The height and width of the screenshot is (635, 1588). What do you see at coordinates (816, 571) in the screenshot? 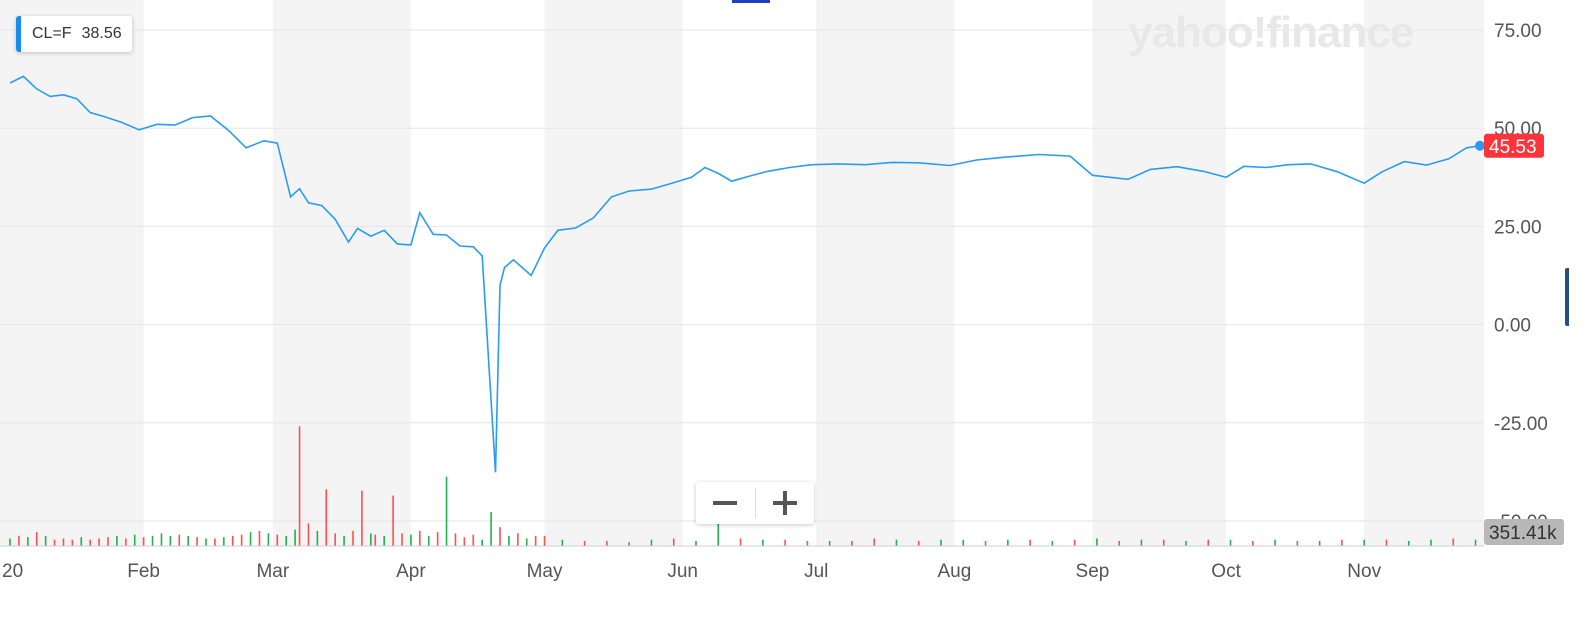
I see `x-tick-label: Jul` at bounding box center [816, 571].